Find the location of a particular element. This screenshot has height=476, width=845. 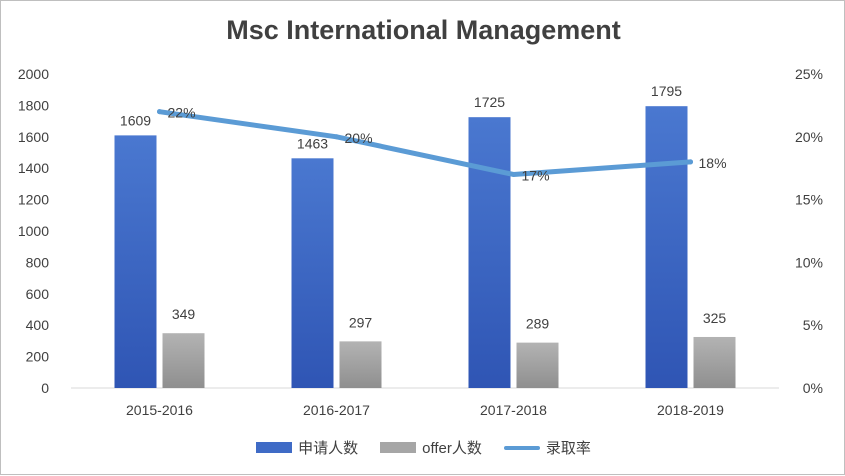

y-left-tick-label: 600 is located at coordinates (38, 294).